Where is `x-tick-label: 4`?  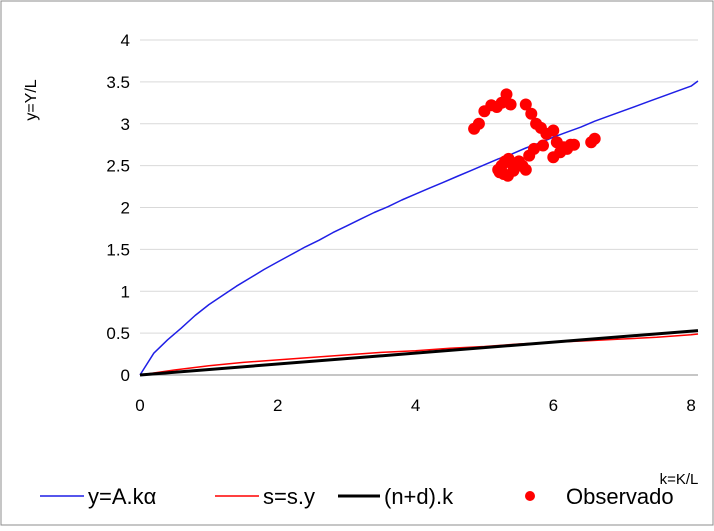 x-tick-label: 4 is located at coordinates (415, 405).